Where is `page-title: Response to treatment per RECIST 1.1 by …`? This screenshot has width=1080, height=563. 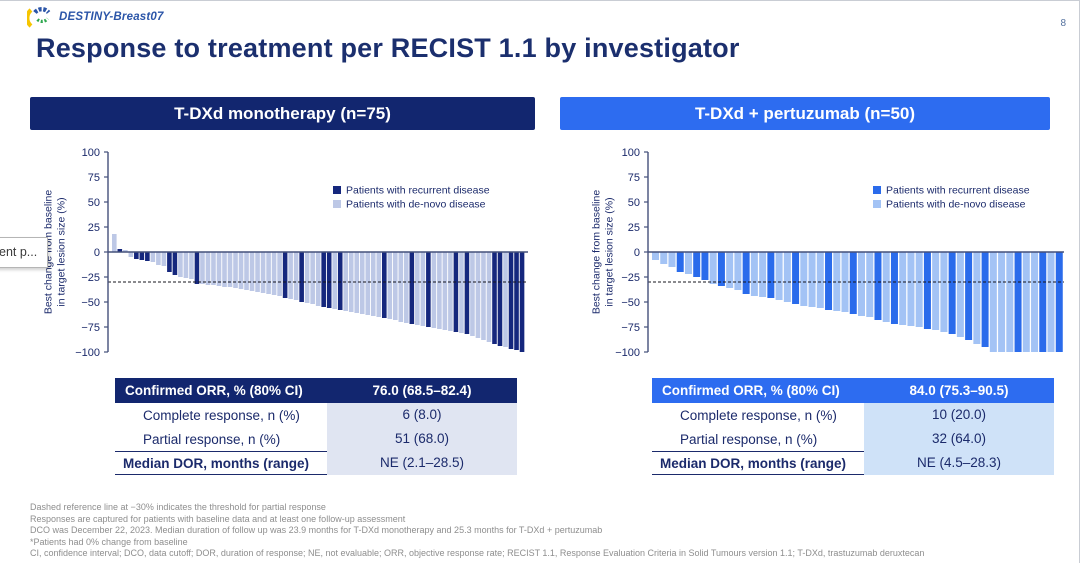
page-title: Response to treatment per RECIST 1.1 by … is located at coordinates (388, 48).